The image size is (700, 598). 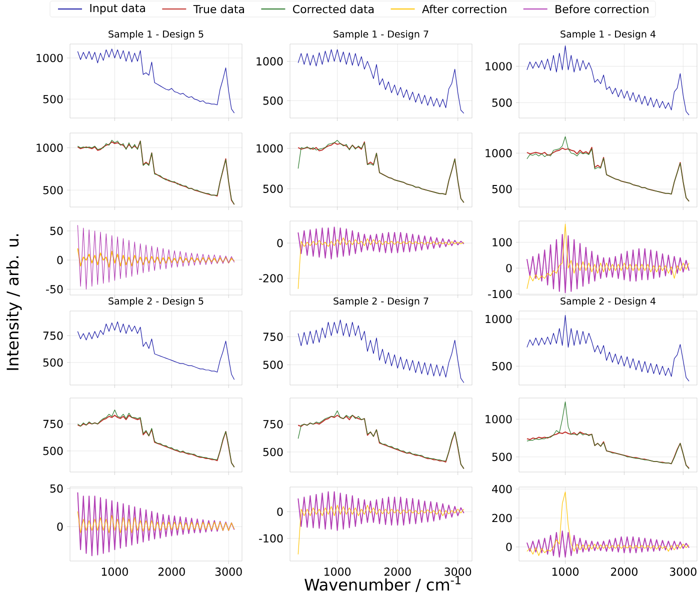 I want to click on chart-title: Sample 2 - Design 5, so click(x=156, y=301).